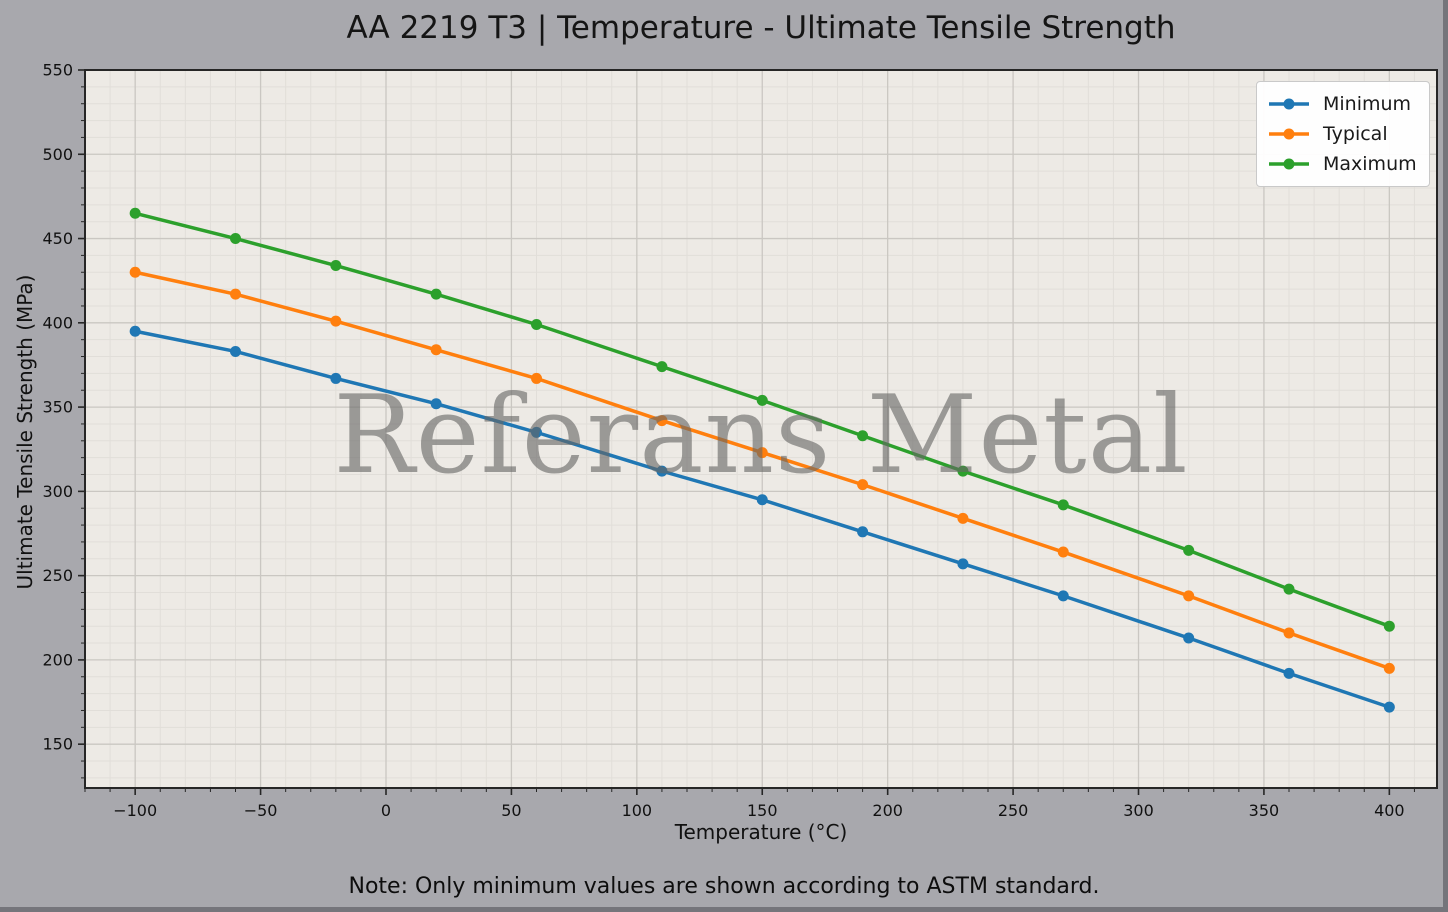 This screenshot has height=912, width=1448. Describe the element at coordinates (761, 832) in the screenshot. I see `x-axis-label: Temperature (°C)` at that location.